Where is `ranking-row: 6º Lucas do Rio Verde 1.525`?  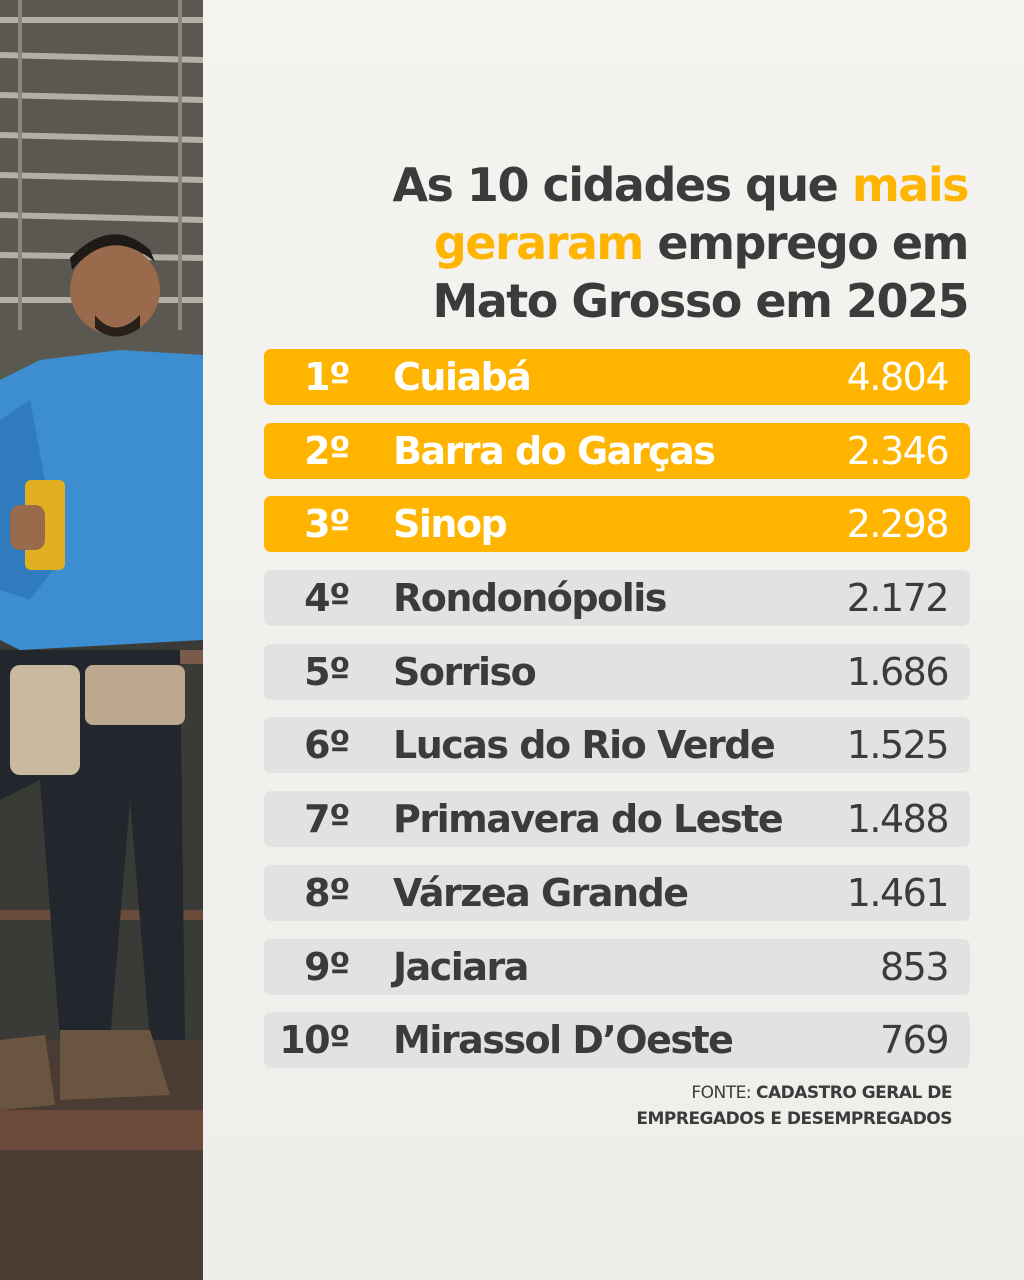 ranking-row: 6º Lucas do Rio Verde 1.525 is located at coordinates (617, 745).